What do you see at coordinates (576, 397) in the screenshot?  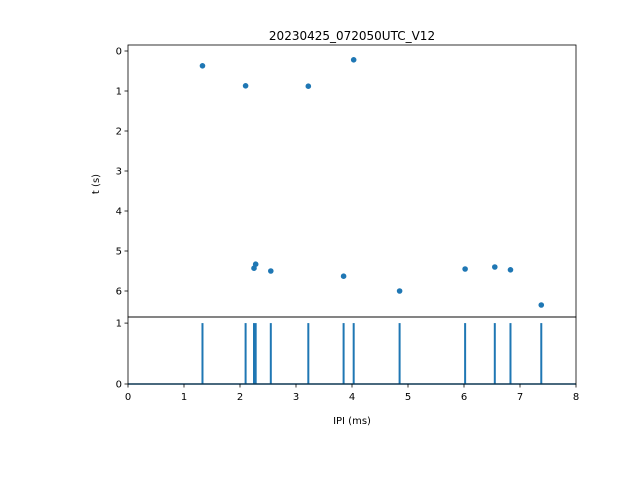 I see `ipi-x-tick-label: 8` at bounding box center [576, 397].